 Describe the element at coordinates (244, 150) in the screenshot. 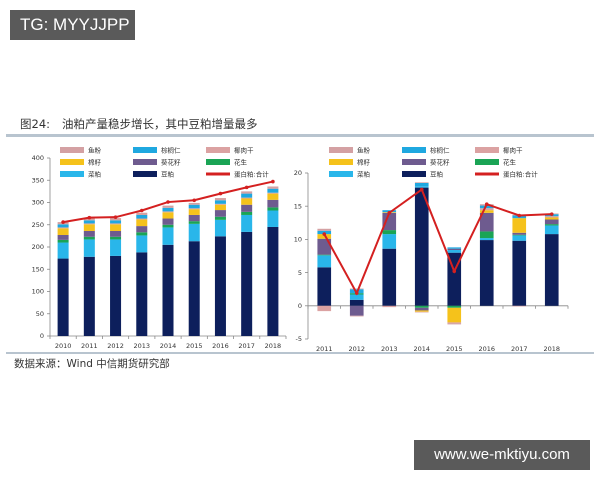

I see `legend-label: 椰肉干` at that location.